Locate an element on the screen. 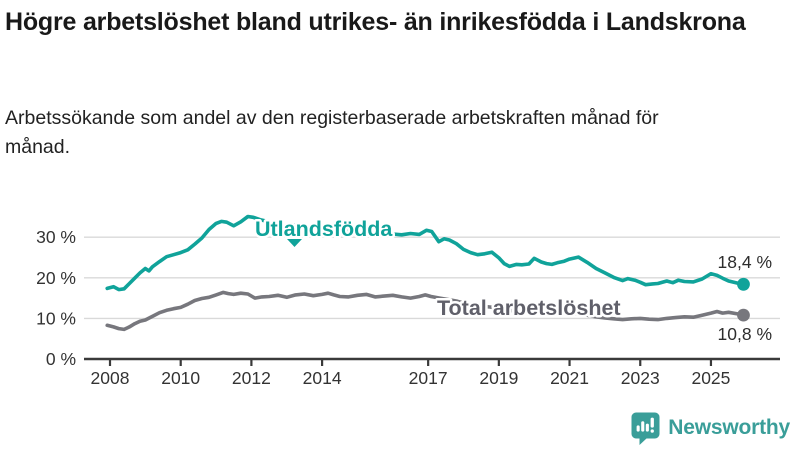 Image resolution: width=800 pixels, height=450 pixels. newsworthy-logo-icon is located at coordinates (645, 428).